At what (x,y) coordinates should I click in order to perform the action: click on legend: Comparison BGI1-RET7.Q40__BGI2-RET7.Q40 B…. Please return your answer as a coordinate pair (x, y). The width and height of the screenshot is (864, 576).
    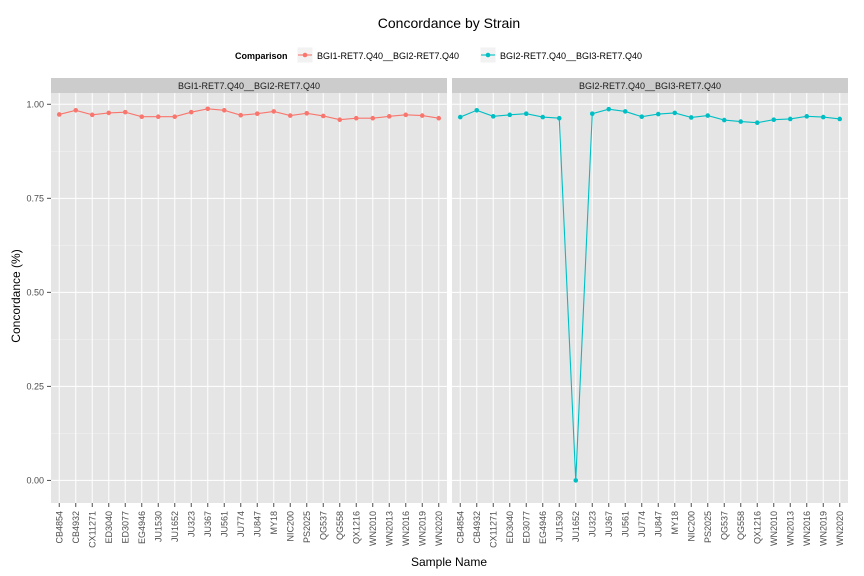
    Looking at the image, I should click on (438, 55).